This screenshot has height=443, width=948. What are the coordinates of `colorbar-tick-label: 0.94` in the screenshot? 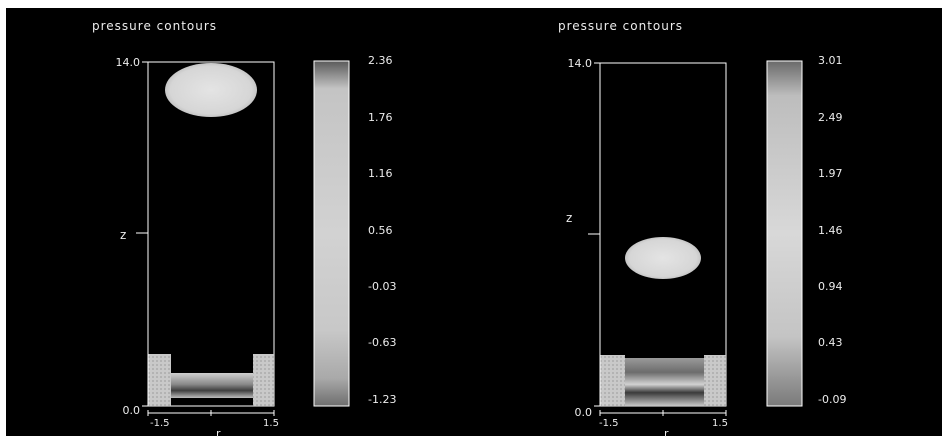 It's located at (830, 286).